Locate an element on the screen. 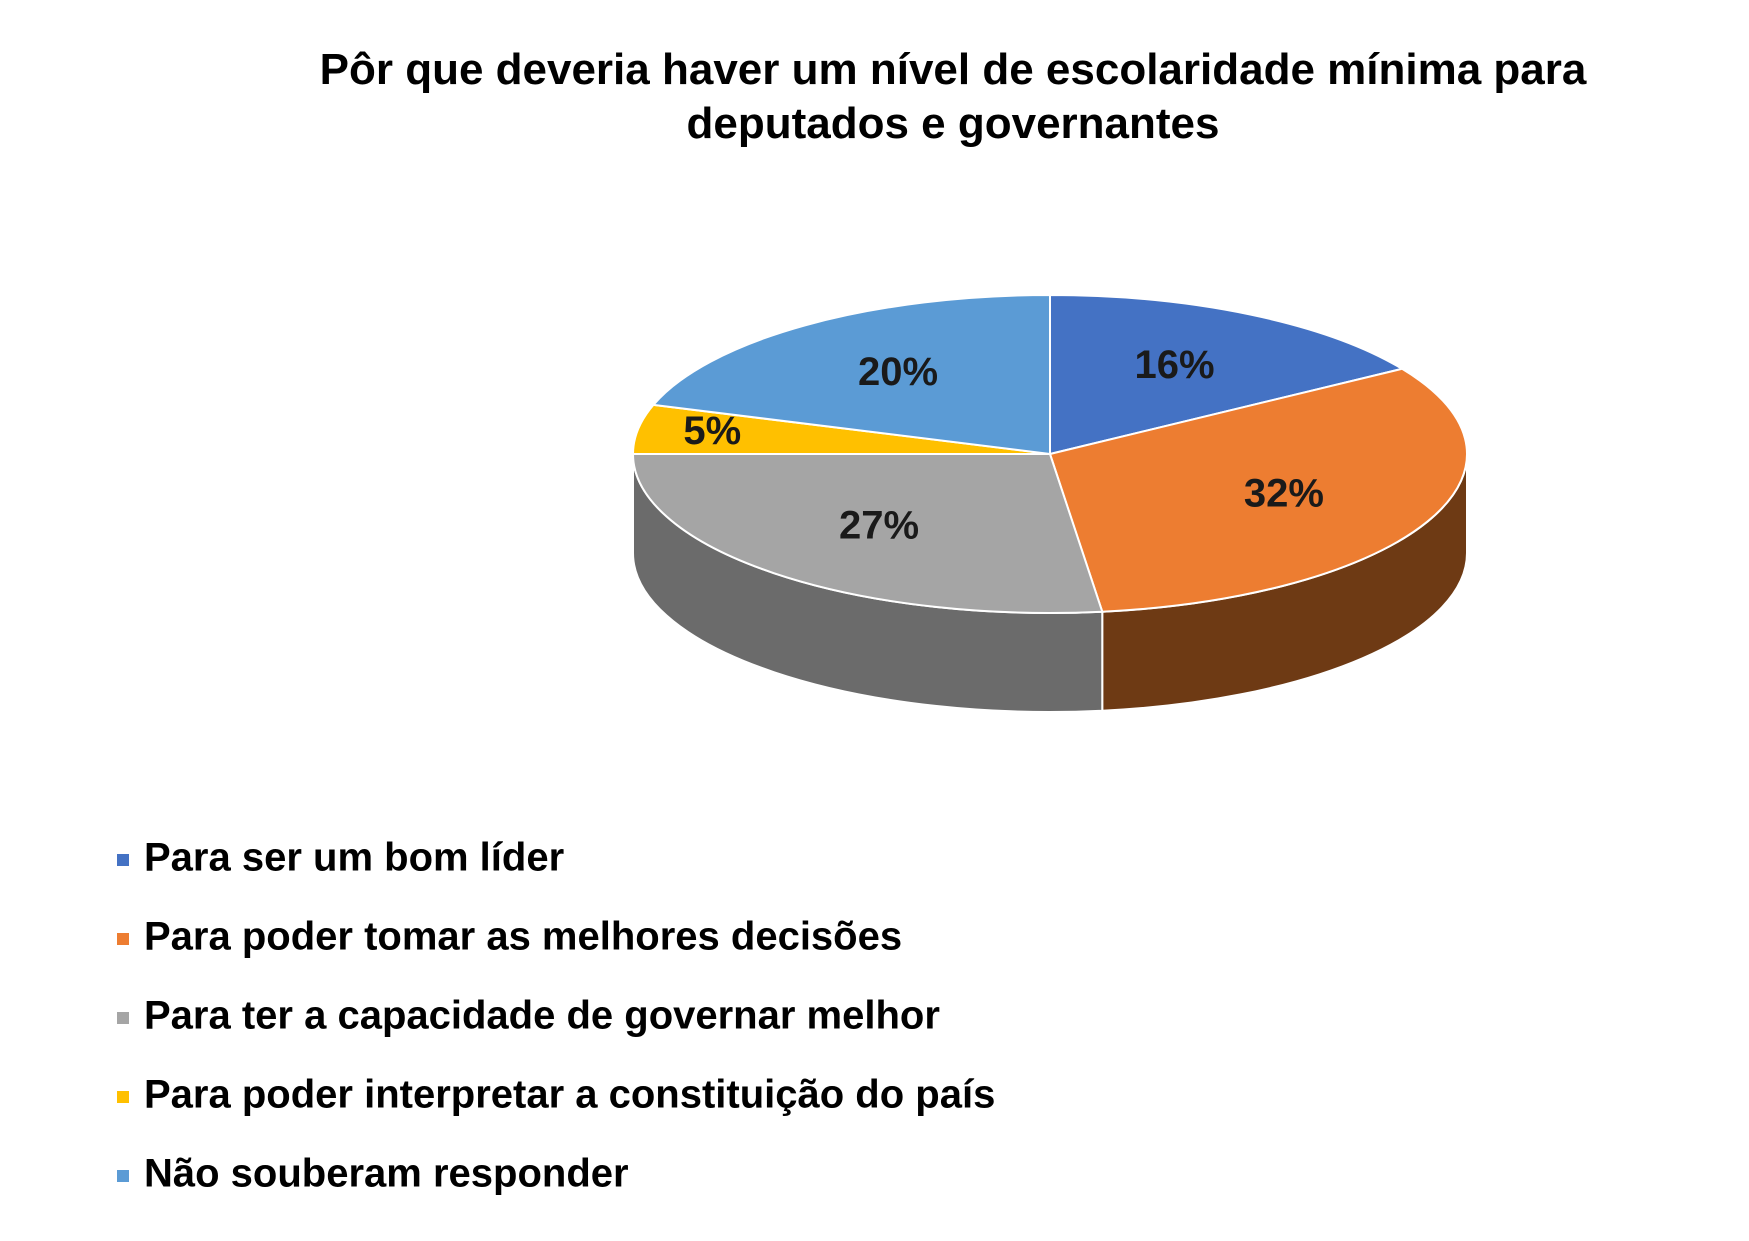 The height and width of the screenshot is (1241, 1749). value-label: 32% is located at coordinates (1284, 494).